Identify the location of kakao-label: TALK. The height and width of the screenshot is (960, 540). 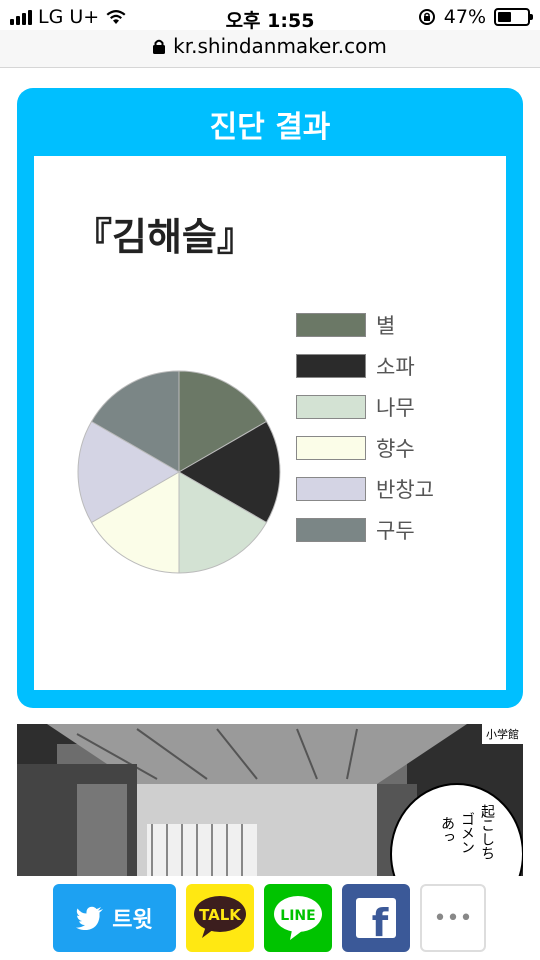
(220, 915).